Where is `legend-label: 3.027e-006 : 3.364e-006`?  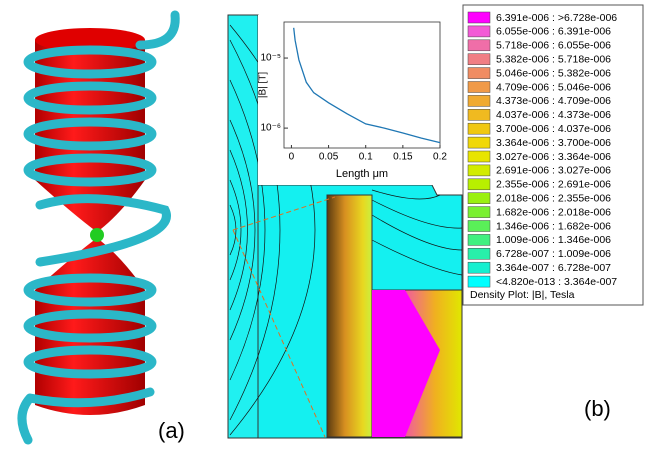 legend-label: 3.027e-006 : 3.364e-006 is located at coordinates (553, 157).